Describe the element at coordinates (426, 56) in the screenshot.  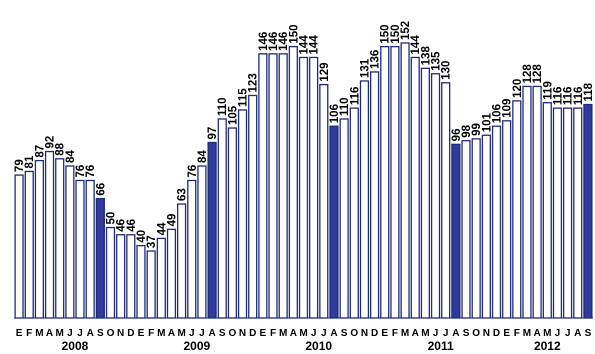
I see `value-label-40: 138` at that location.